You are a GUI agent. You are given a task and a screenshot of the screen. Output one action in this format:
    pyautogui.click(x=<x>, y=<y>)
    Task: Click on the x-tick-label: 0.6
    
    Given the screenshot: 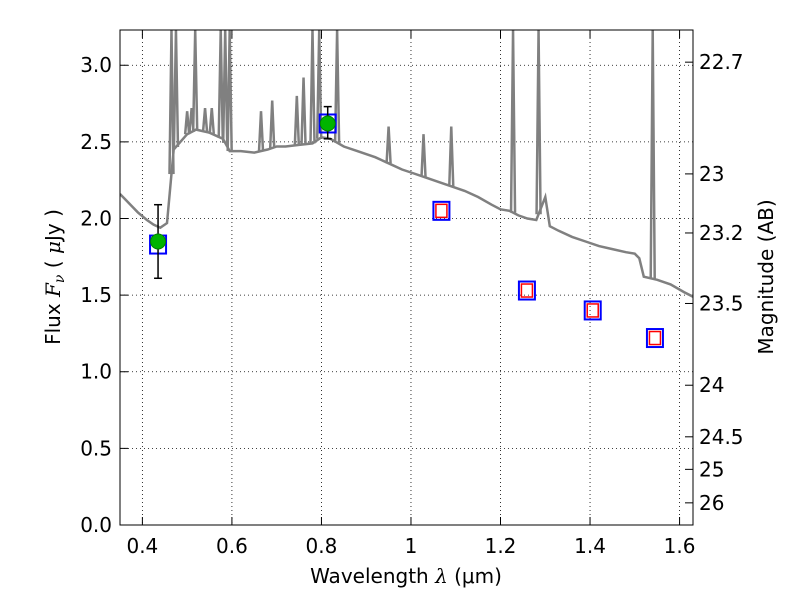 What is the action you would take?
    pyautogui.click(x=232, y=546)
    